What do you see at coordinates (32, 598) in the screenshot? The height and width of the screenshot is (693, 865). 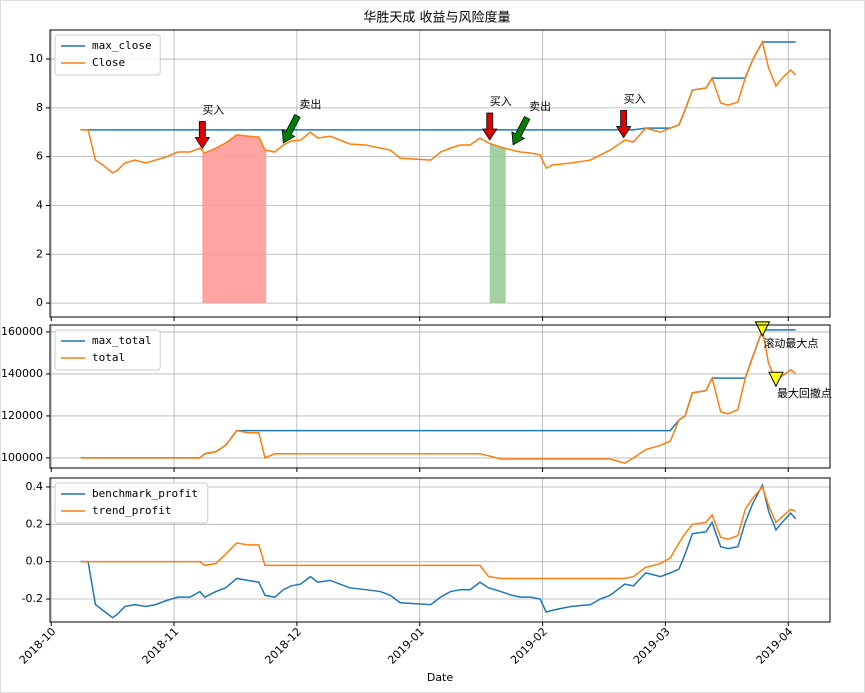 I see `y-tick-label: -0.2` at bounding box center [32, 598].